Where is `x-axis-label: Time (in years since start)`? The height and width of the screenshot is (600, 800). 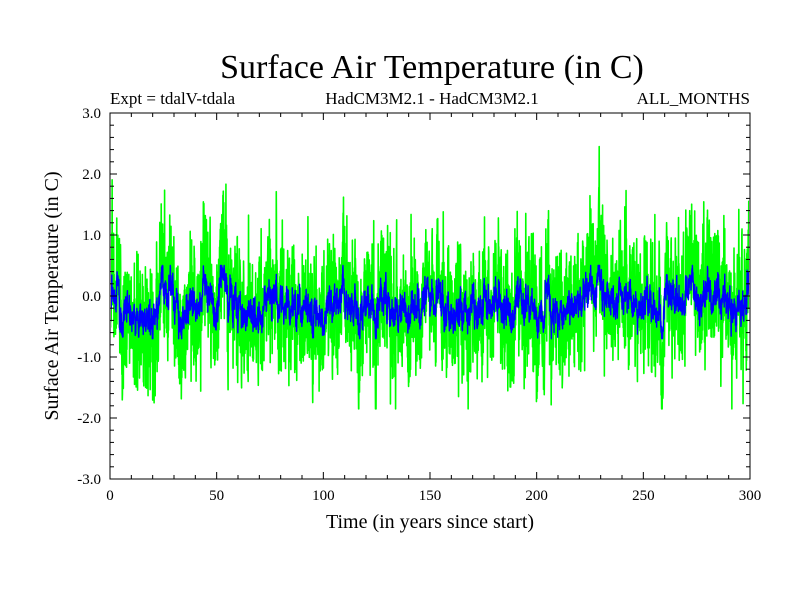 x-axis-label: Time (in years since start) is located at coordinates (430, 522).